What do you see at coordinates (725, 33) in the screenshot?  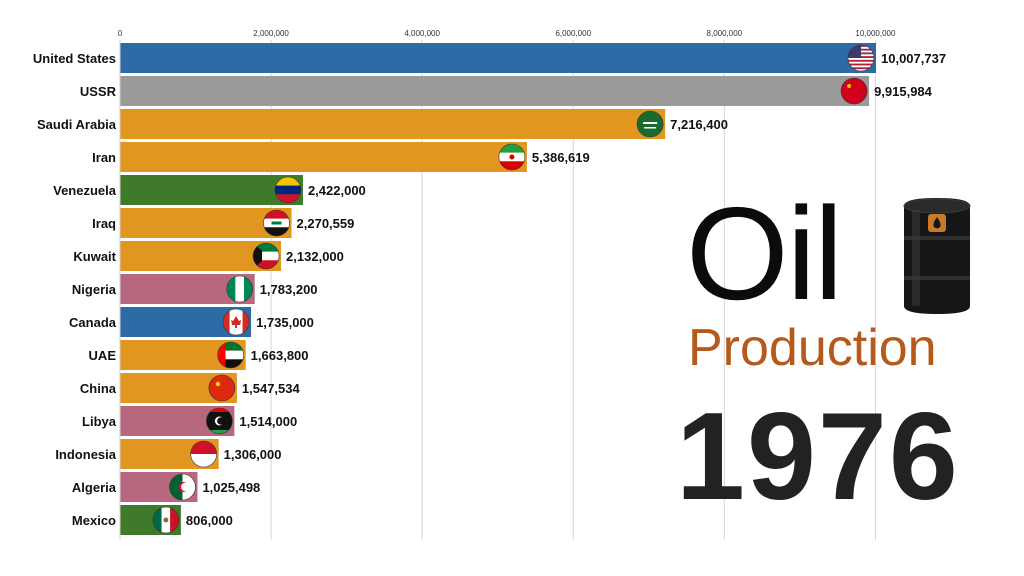 I see `x-tick-label: 8,000,000` at bounding box center [725, 33].